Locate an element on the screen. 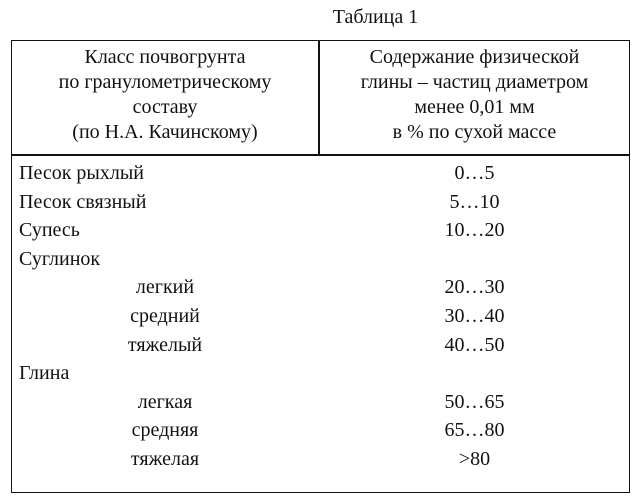 Image resolution: width=643 pixels, height=500 pixels. table-row: Супесь 10…20 is located at coordinates (320, 230).